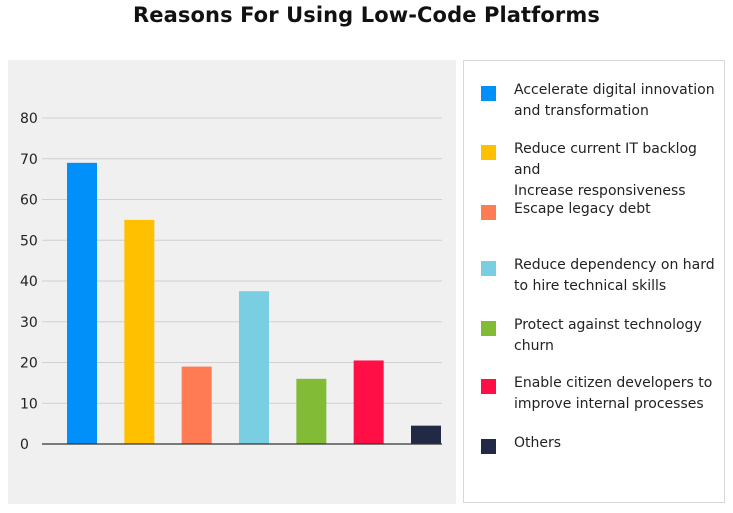  I want to click on legend-label-line: Others, so click(538, 443).